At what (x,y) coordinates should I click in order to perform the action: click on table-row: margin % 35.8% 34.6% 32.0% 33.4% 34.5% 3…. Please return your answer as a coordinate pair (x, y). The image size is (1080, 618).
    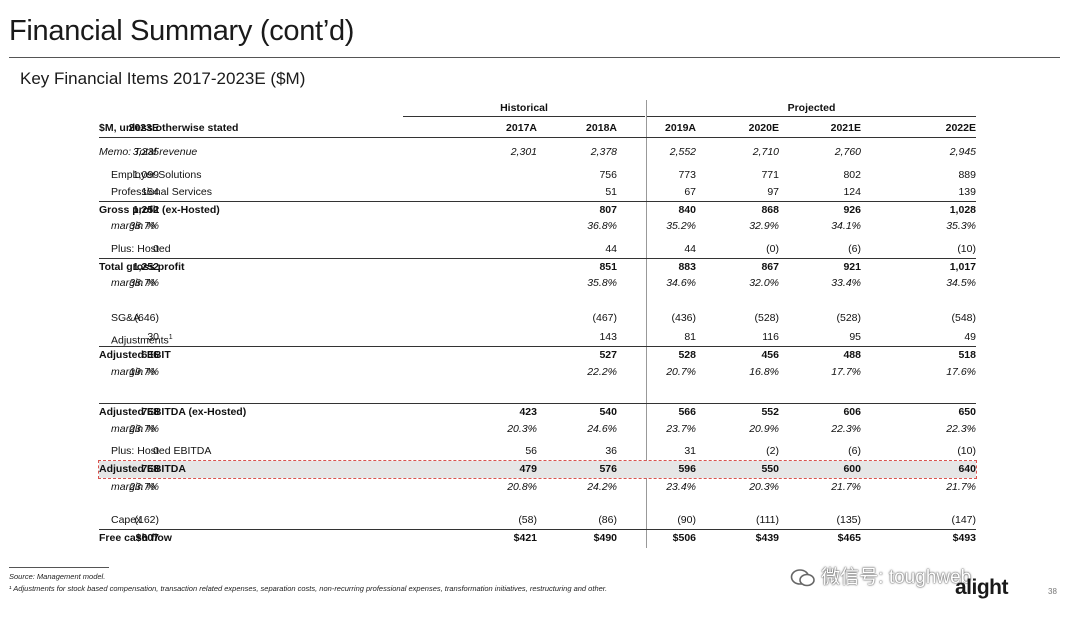
    Looking at the image, I should click on (537, 283).